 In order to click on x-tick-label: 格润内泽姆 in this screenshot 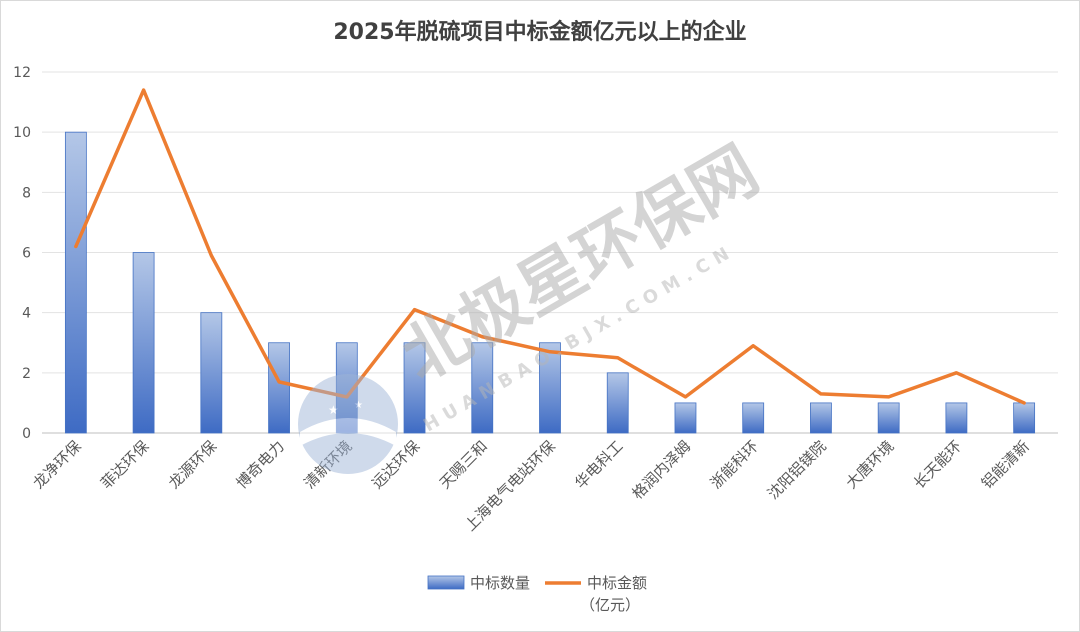, I will do `click(662, 470)`.